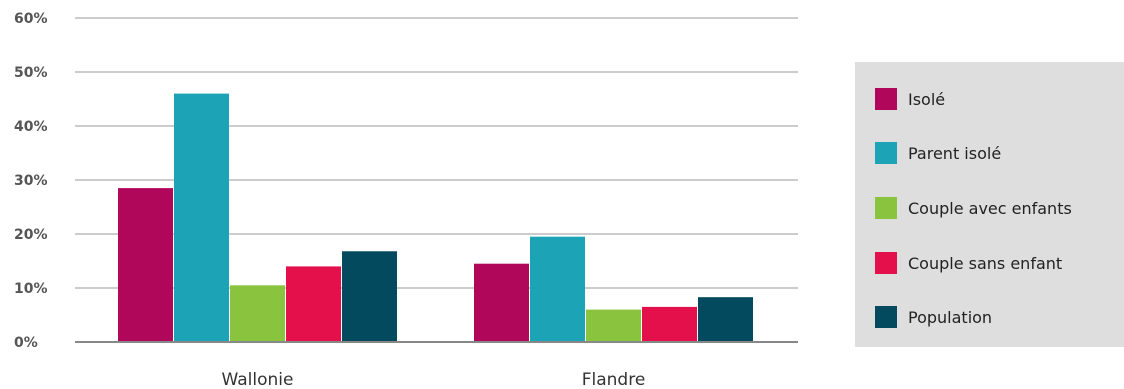 Image resolution: width=1124 pixels, height=389 pixels. What do you see at coordinates (31, 289) in the screenshot?
I see `y-tick-label: 10%` at bounding box center [31, 289].